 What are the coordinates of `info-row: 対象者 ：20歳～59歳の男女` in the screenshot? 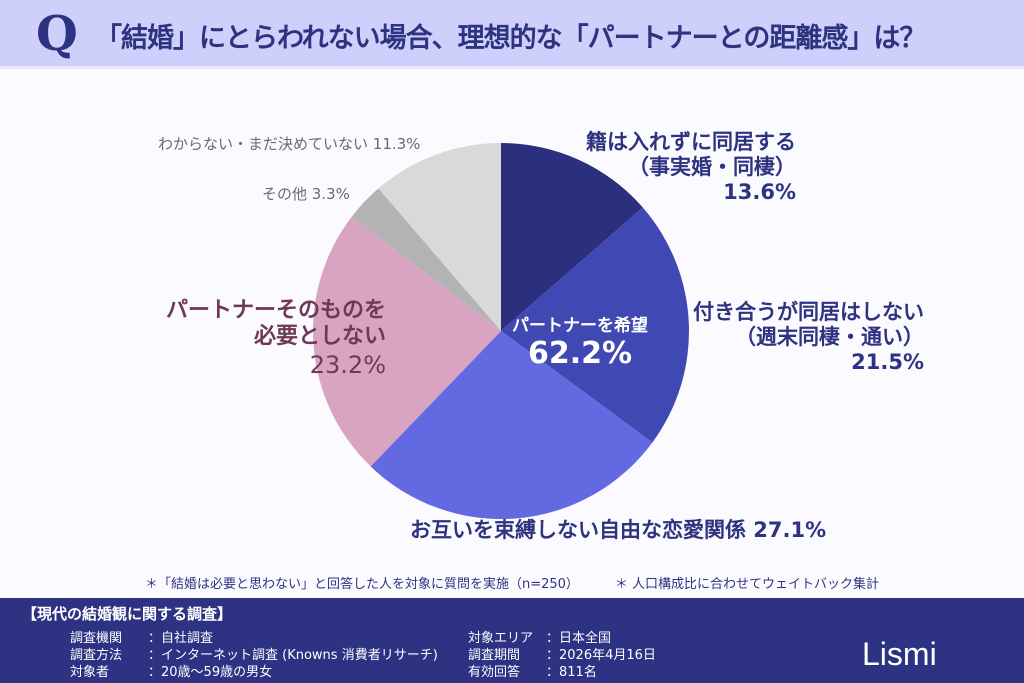 It's located at (171, 672).